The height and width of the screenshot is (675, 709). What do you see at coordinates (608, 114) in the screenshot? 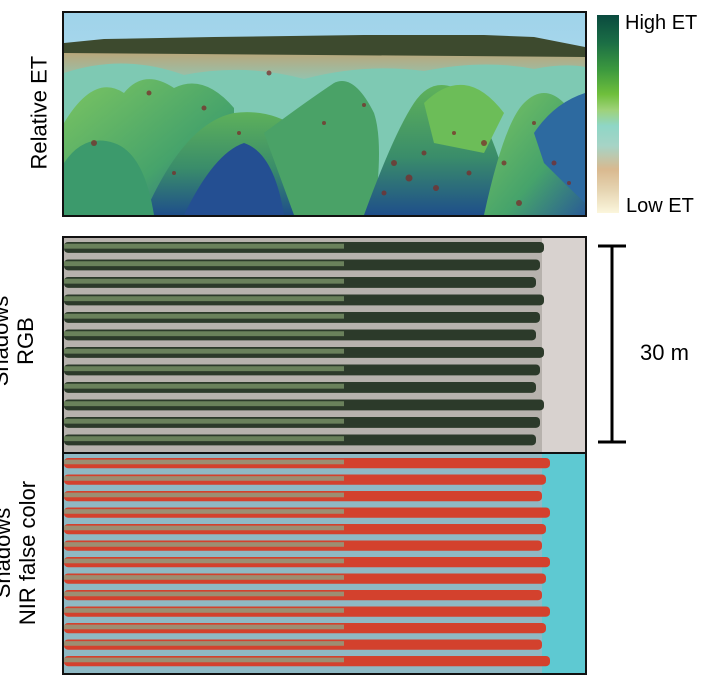
I see `et-color-legend-bar` at bounding box center [608, 114].